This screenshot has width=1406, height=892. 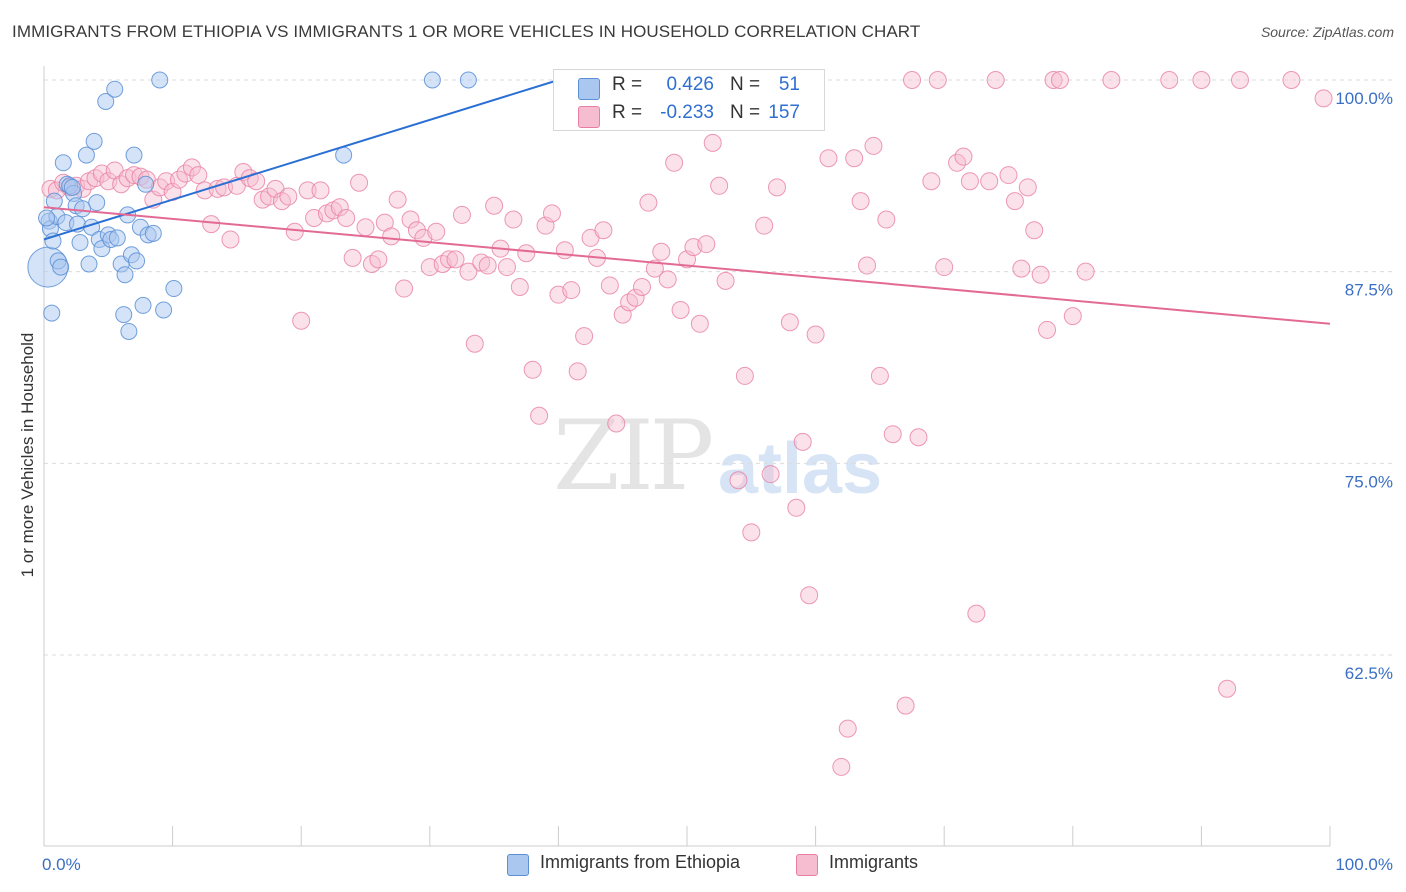 What do you see at coordinates (789, 84) in the screenshot?
I see `legend-n-value: 51` at bounding box center [789, 84].